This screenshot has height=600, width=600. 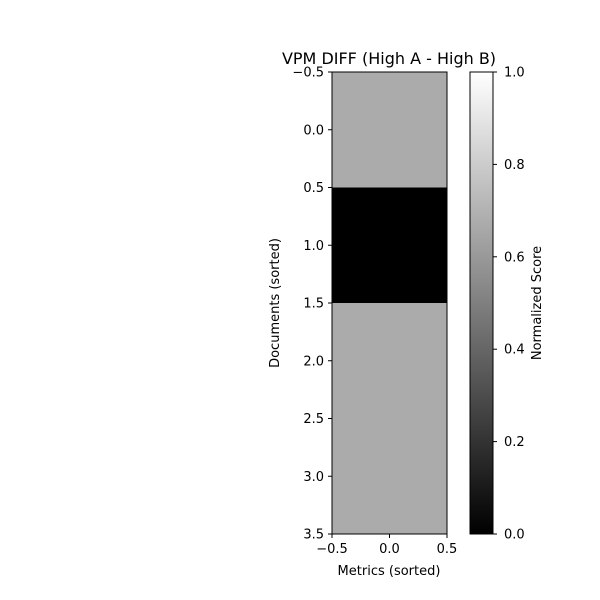 What do you see at coordinates (447, 549) in the screenshot?
I see `x-tick-label: 0.5` at bounding box center [447, 549].